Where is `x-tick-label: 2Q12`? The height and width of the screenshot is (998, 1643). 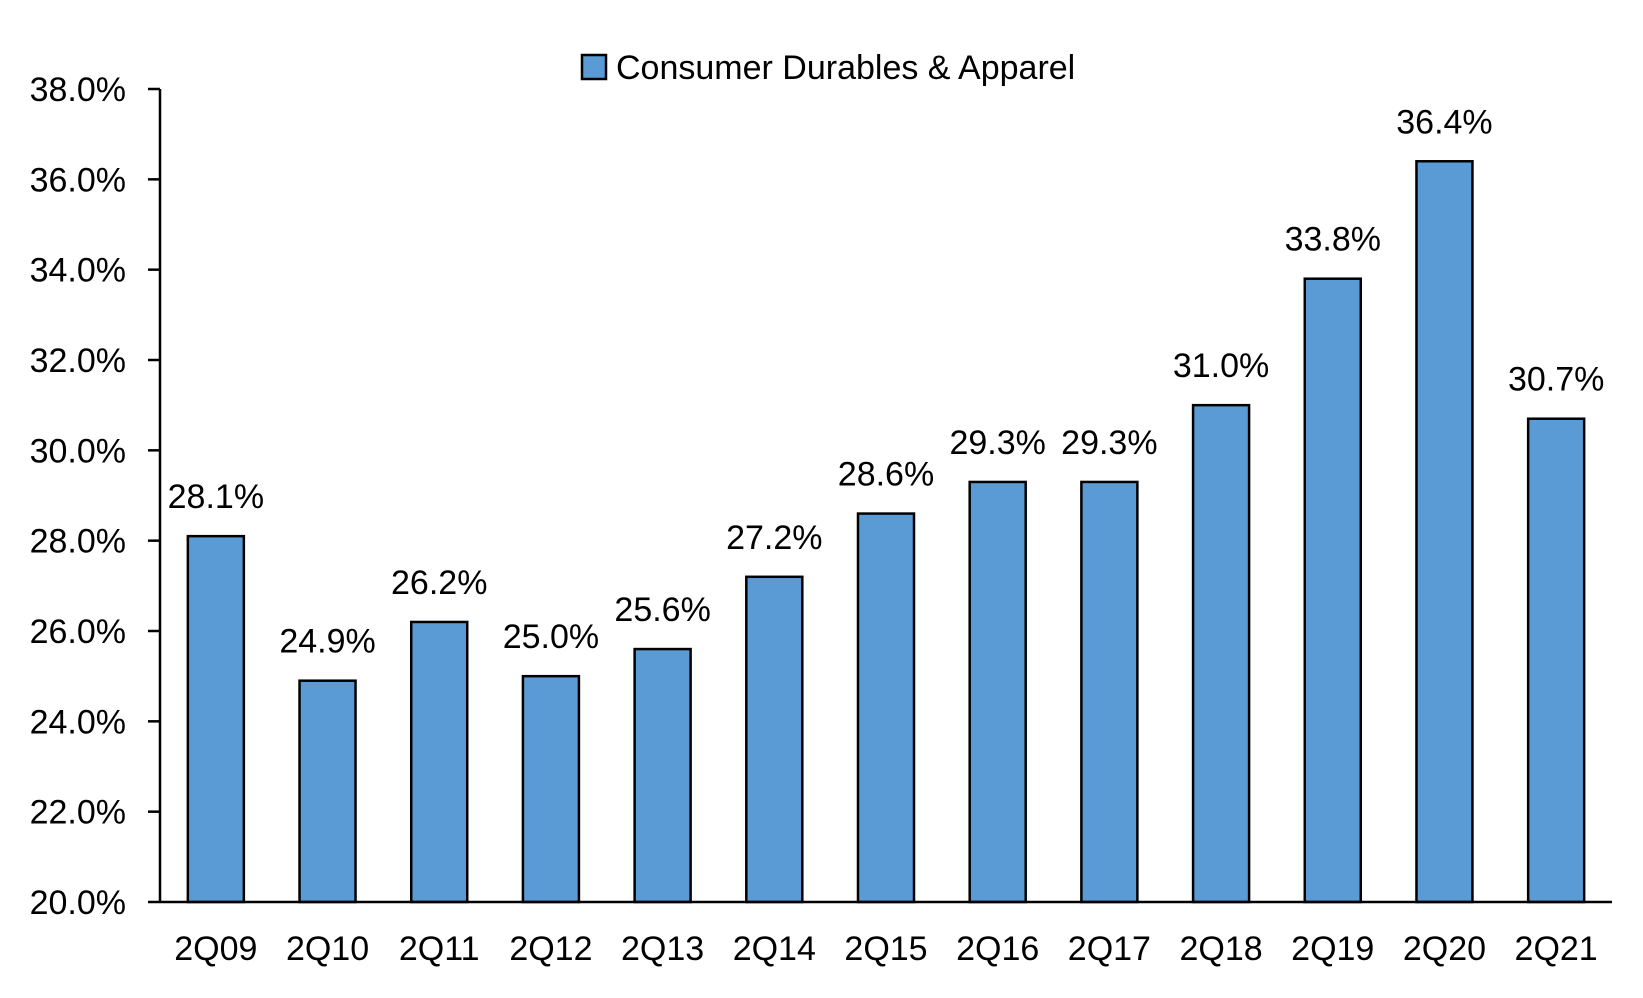
x-tick-label: 2Q12 is located at coordinates (550, 949).